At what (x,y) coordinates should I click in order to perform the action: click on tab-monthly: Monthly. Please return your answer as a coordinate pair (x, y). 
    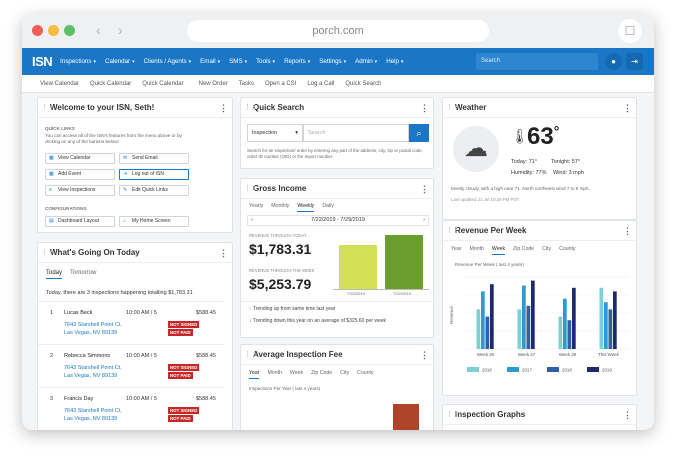
    Looking at the image, I should click on (280, 206).